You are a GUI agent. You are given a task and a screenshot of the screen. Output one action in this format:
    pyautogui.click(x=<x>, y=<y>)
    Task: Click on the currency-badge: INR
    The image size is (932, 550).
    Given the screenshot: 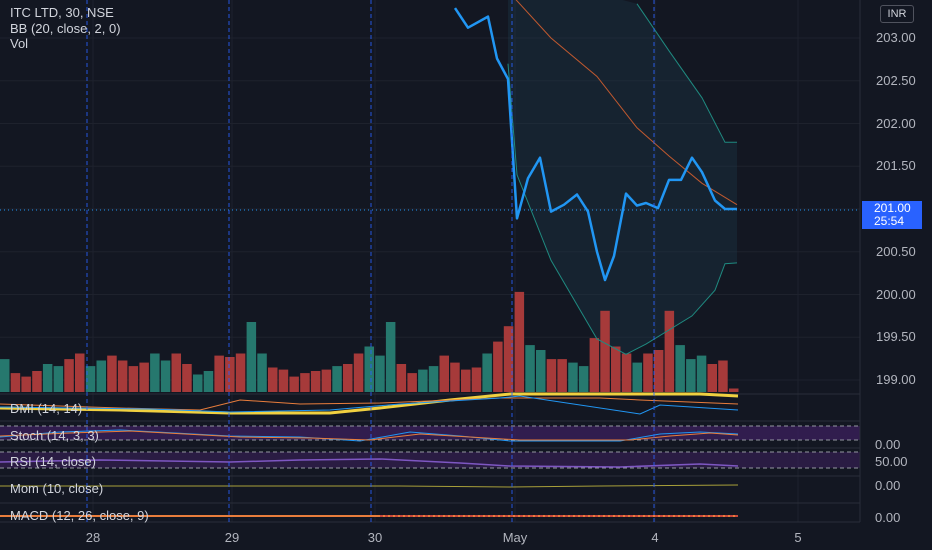 What is the action you would take?
    pyautogui.click(x=897, y=14)
    